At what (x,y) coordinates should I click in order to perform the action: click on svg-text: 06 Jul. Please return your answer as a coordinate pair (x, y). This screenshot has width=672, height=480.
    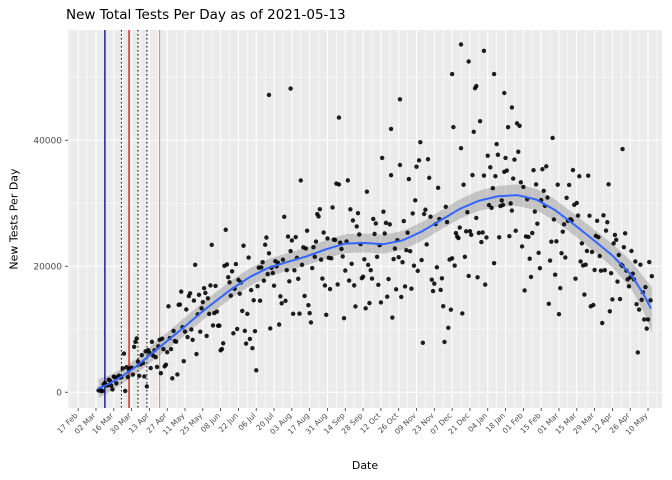
    Looking at the image, I should click on (246, 421).